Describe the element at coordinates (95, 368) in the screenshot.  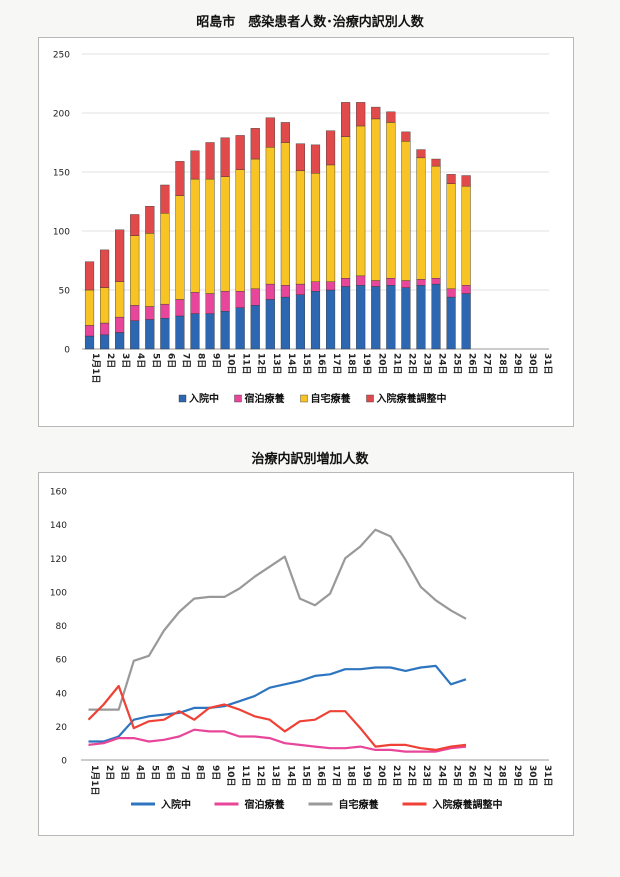
I see `x-tick-label: 1月1日` at that location.